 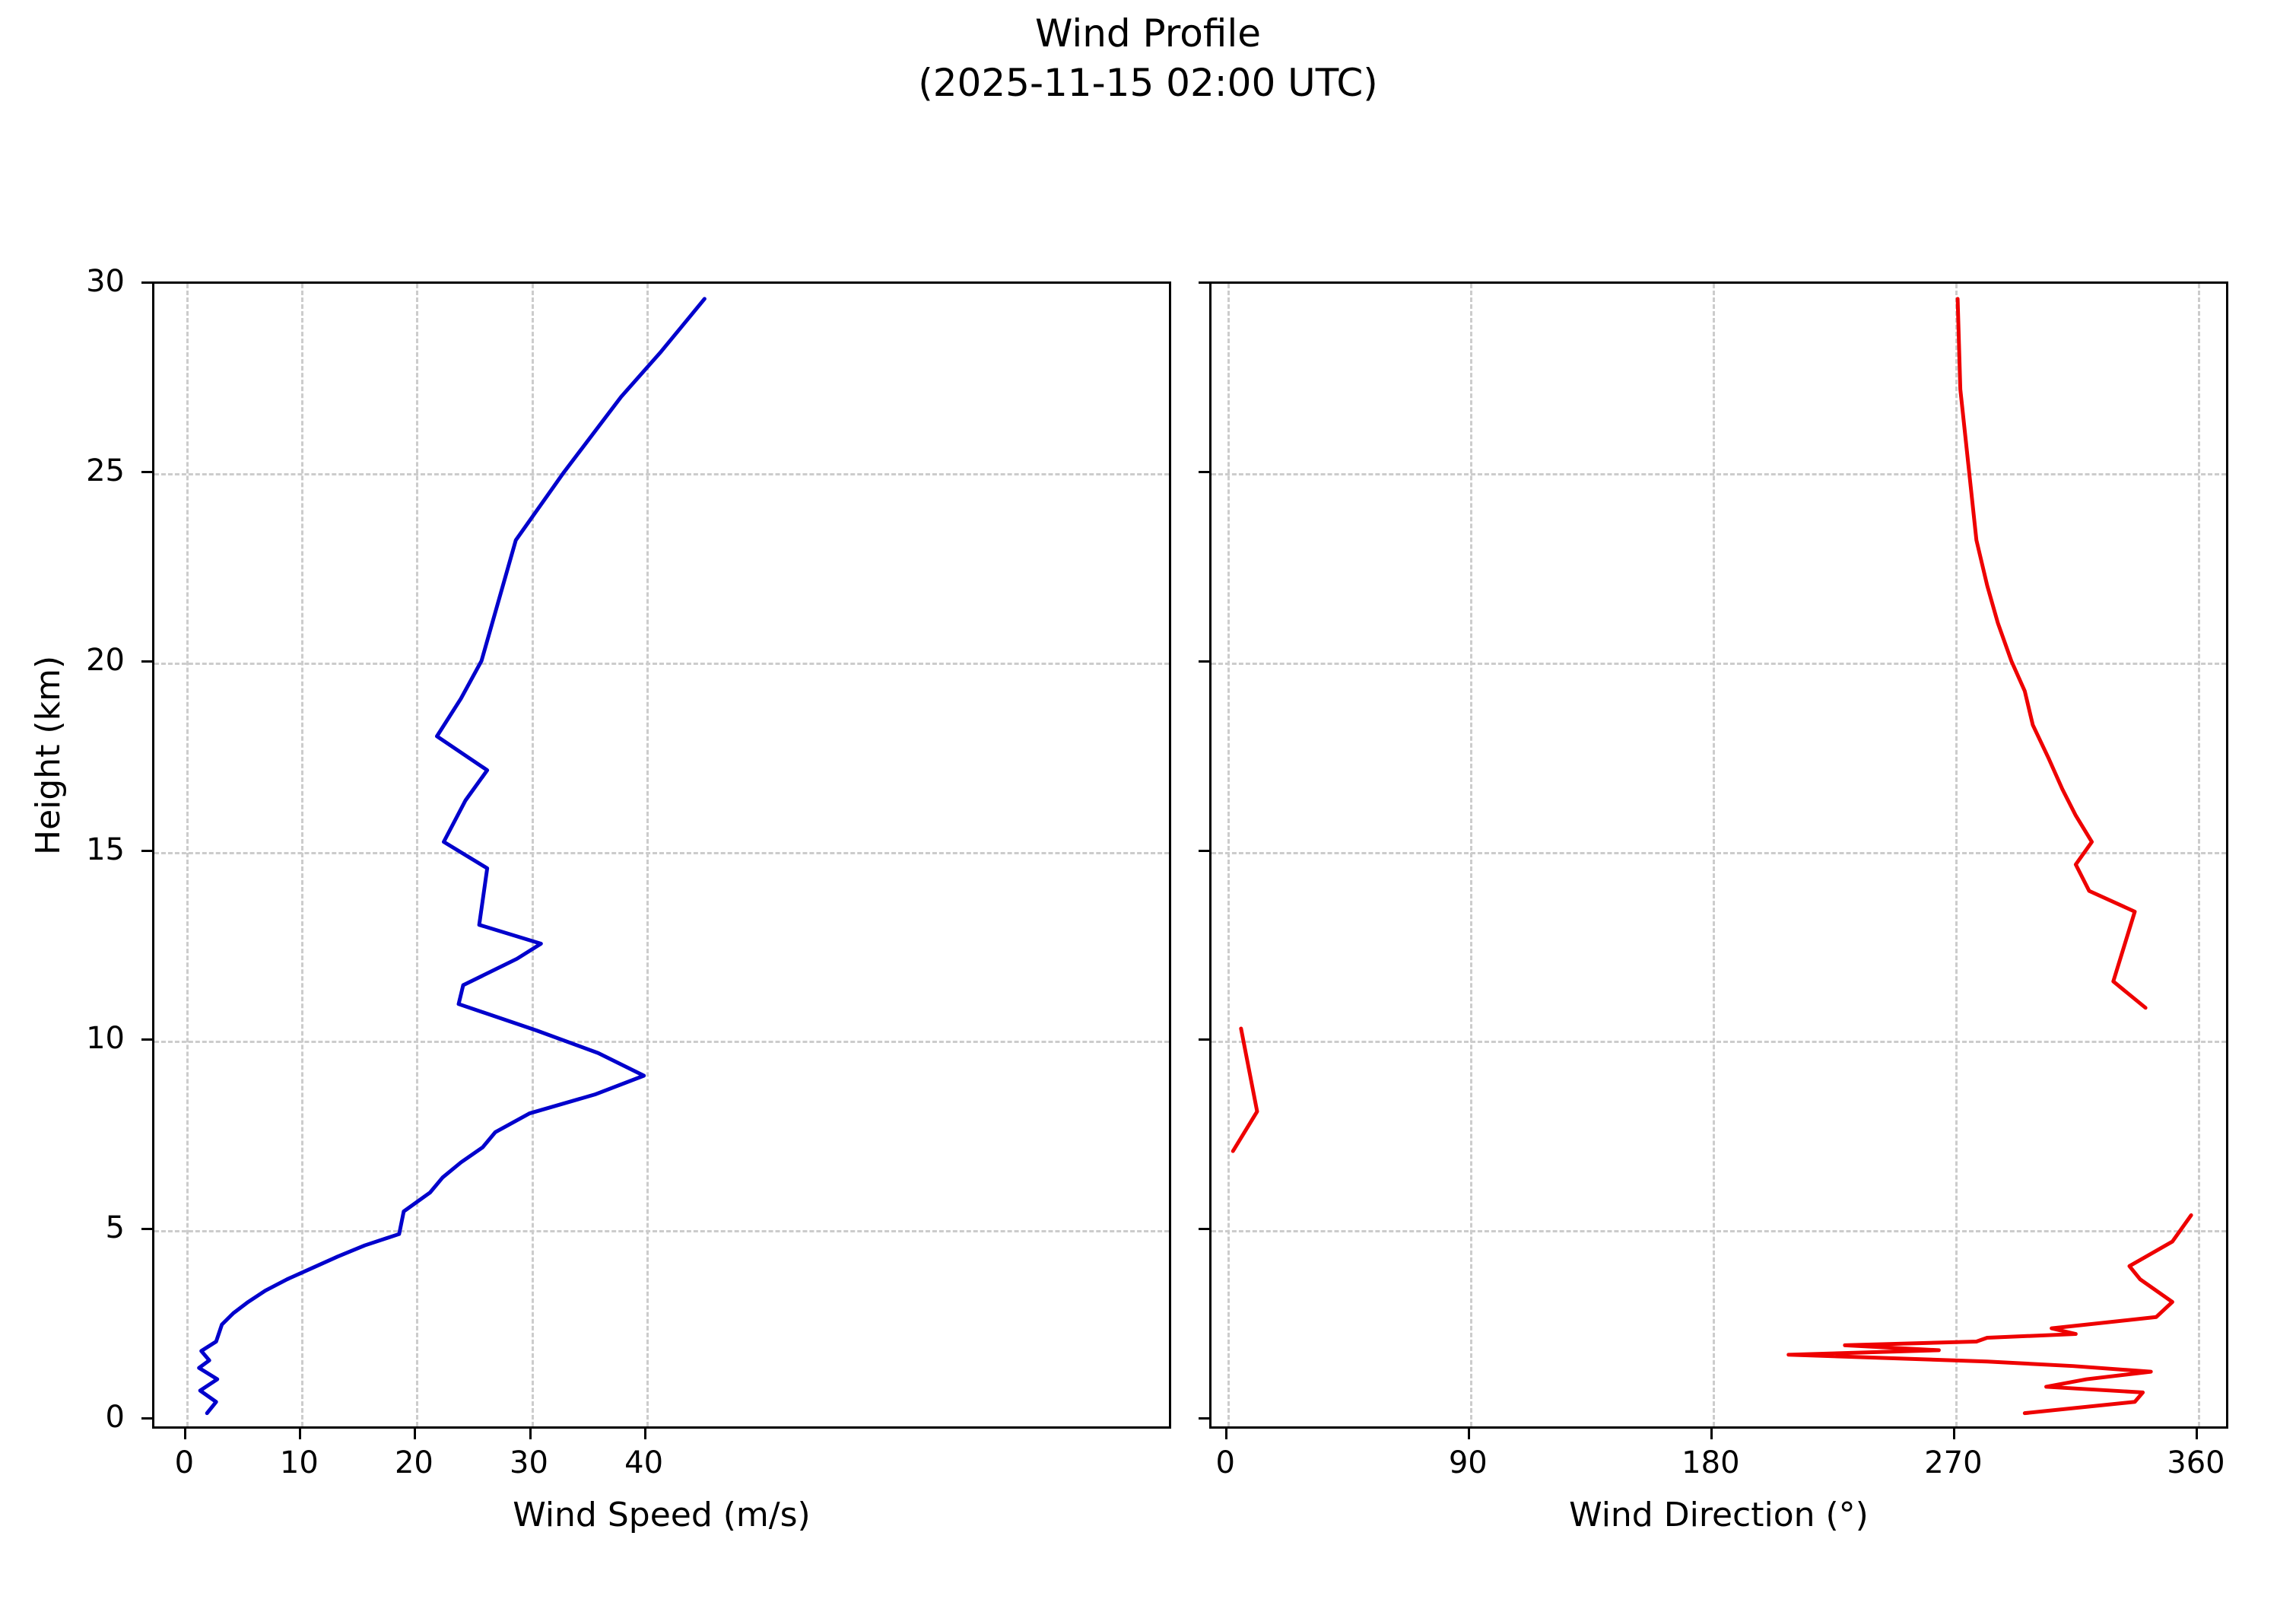 What do you see at coordinates (106, 1039) in the screenshot?
I see `y-tick-label: 10` at bounding box center [106, 1039].